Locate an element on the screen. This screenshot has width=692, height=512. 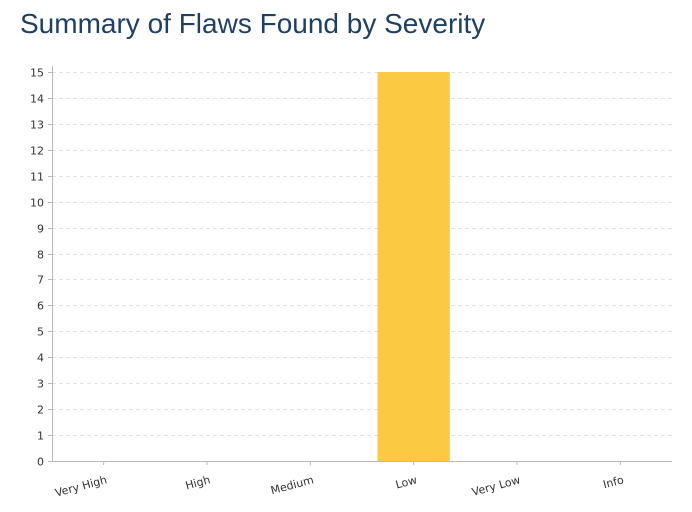
y-tick-label: 11 is located at coordinates (37, 177).